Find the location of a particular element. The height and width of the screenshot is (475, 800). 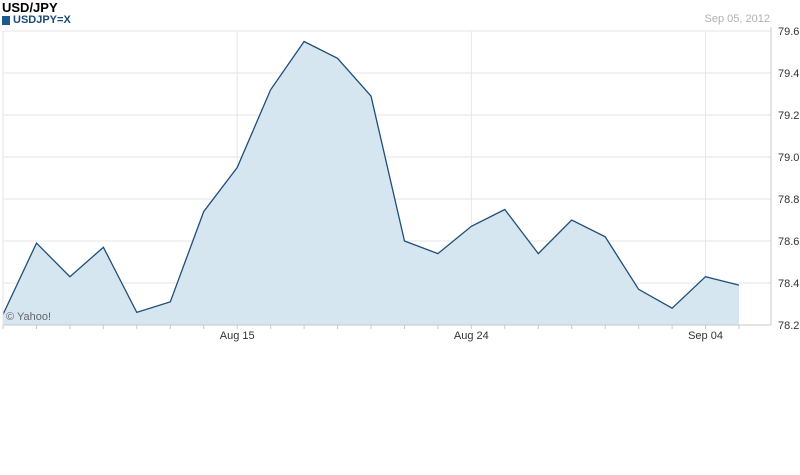

y-tick-label: 79.2 is located at coordinates (788, 116).